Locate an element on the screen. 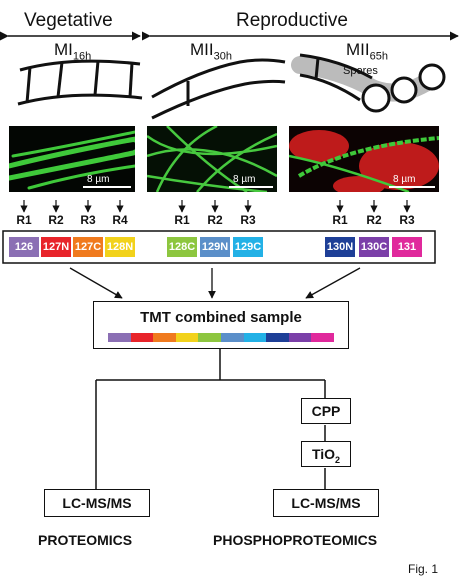 Image resolution: width=467 pixels, height=585 pixels. micrograph-mi16h: 8 µm is located at coordinates (72, 159).